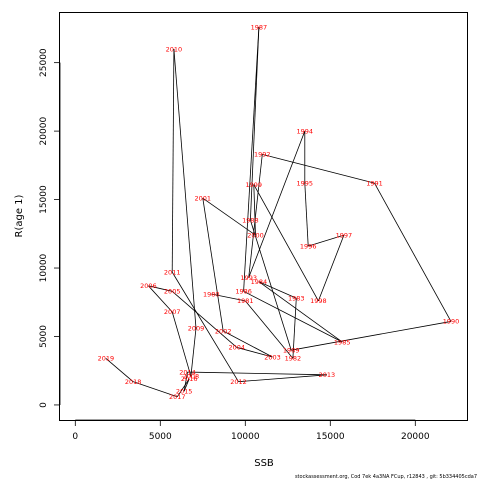  I want to click on path-segment-2001-2002, so click(213, 265).